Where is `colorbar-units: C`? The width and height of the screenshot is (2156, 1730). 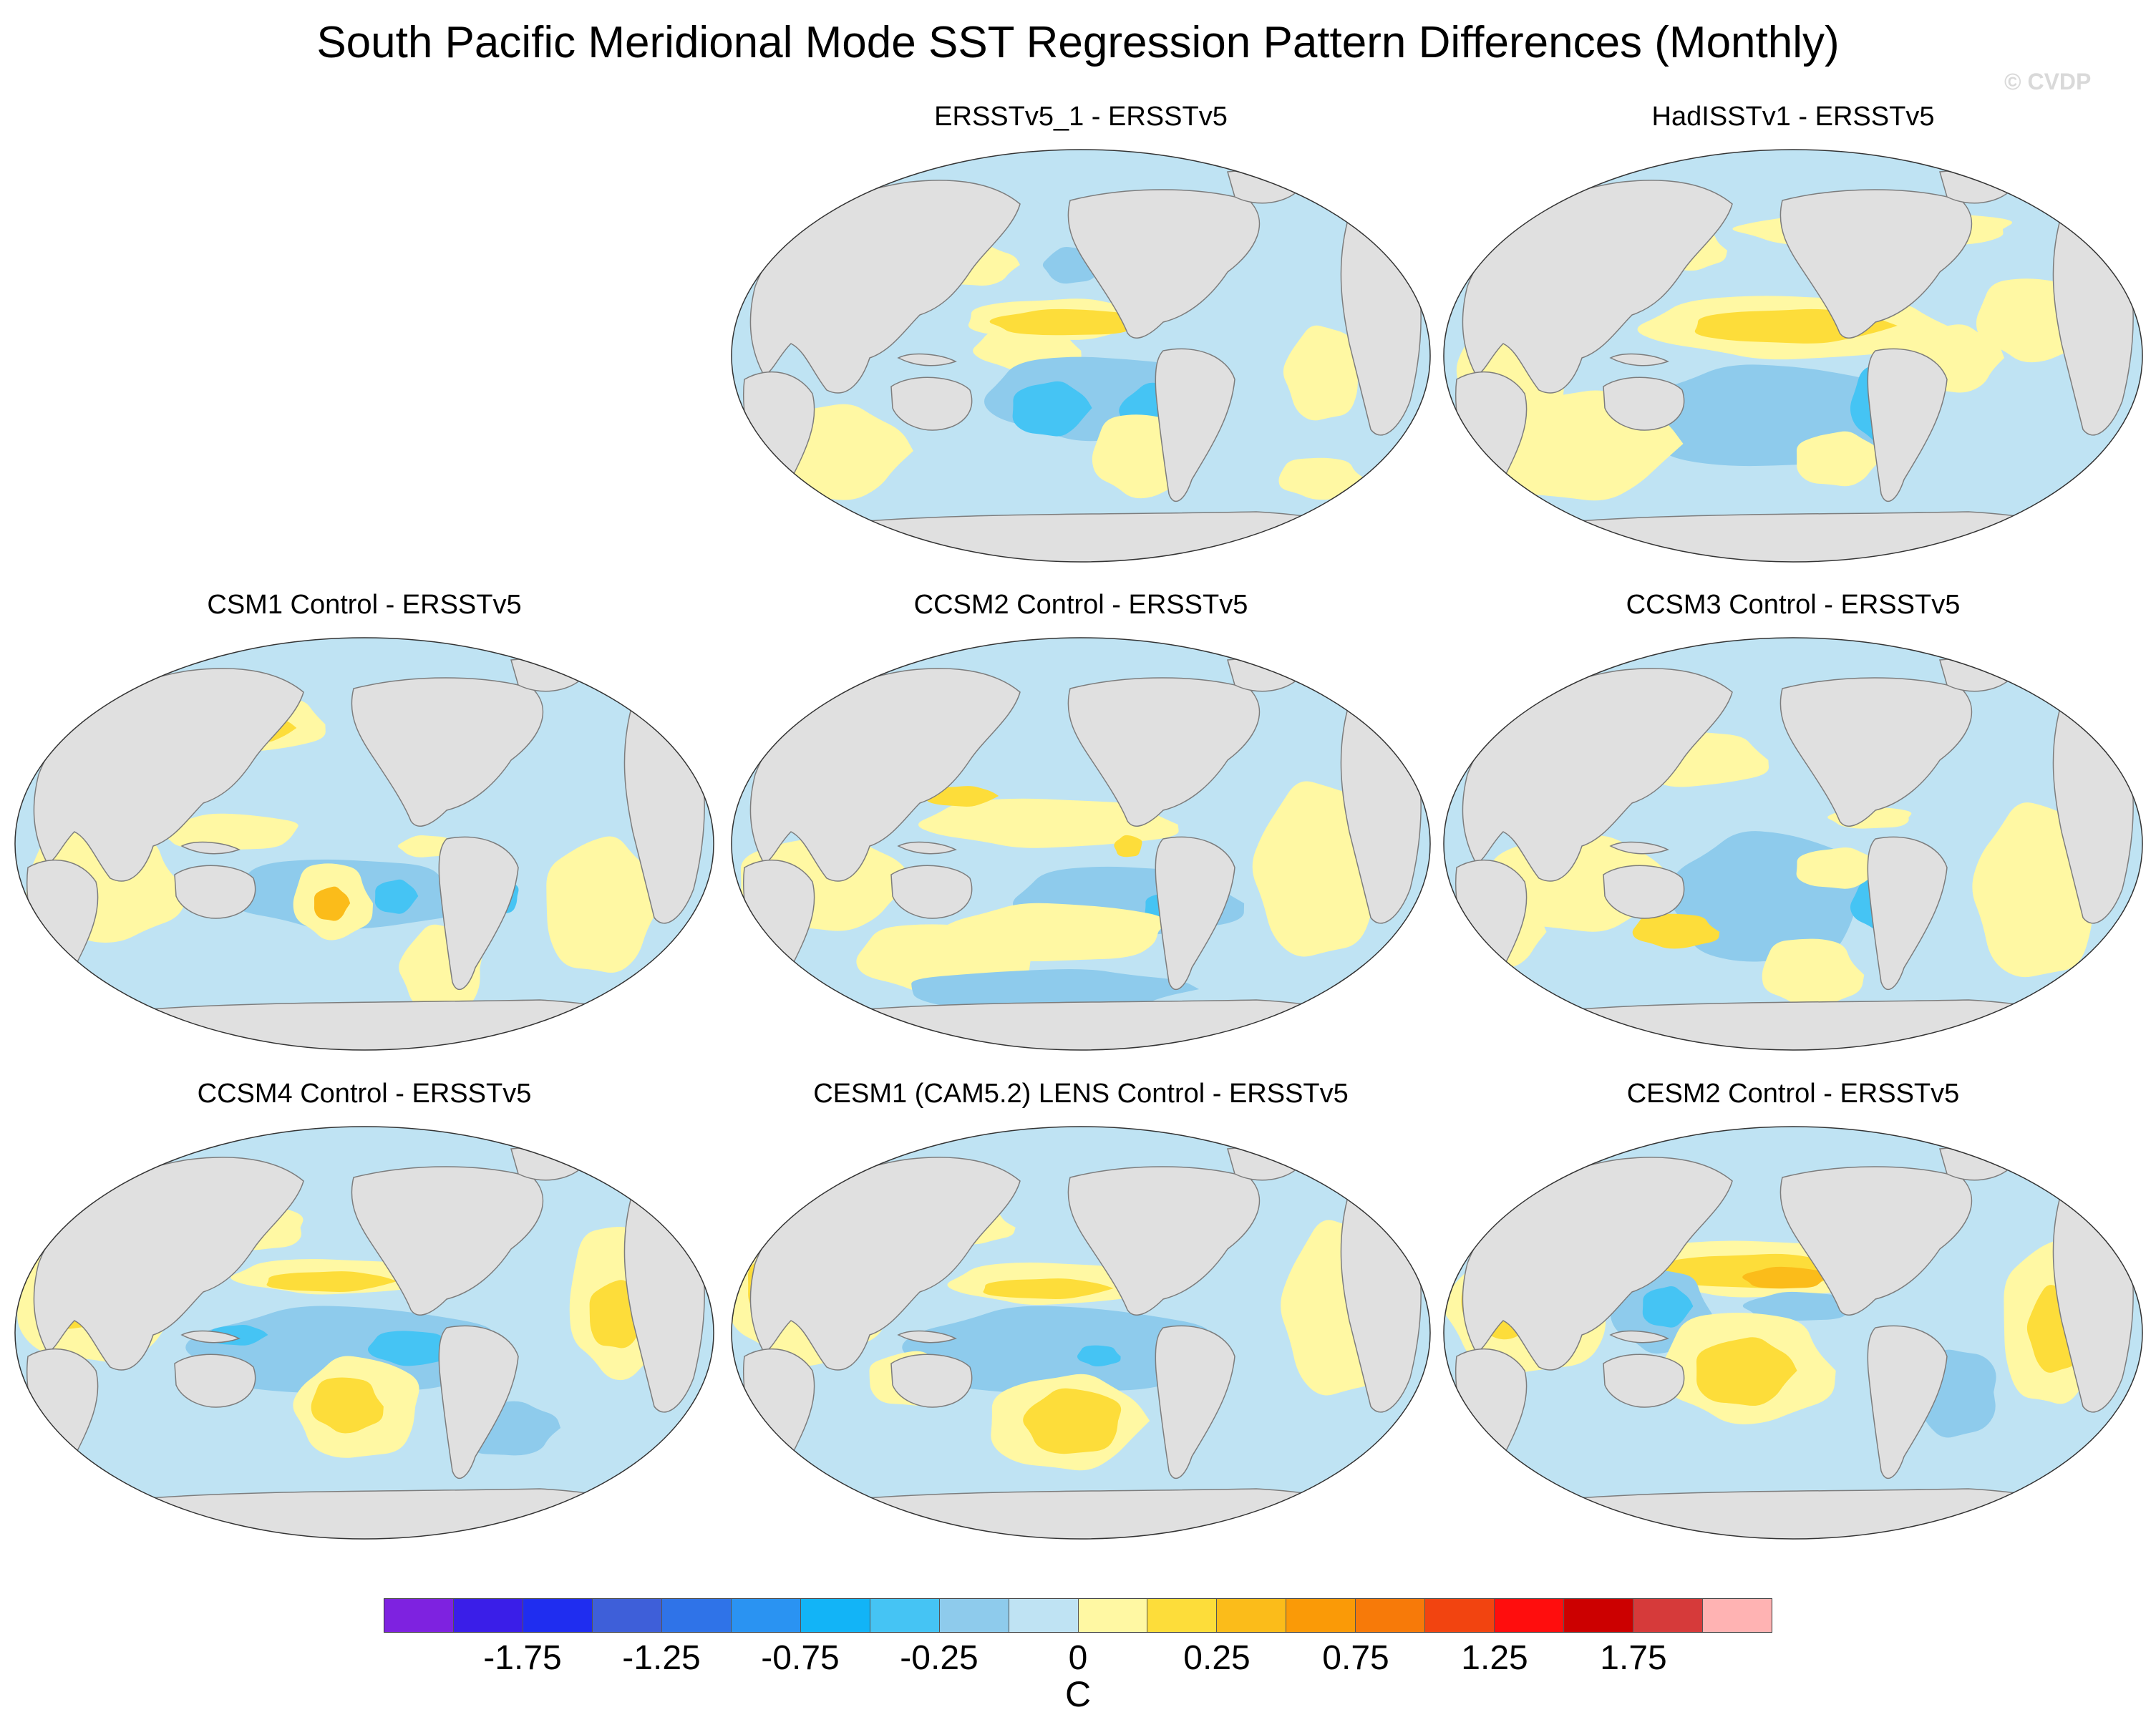 colorbar-units: C is located at coordinates (1078, 1694).